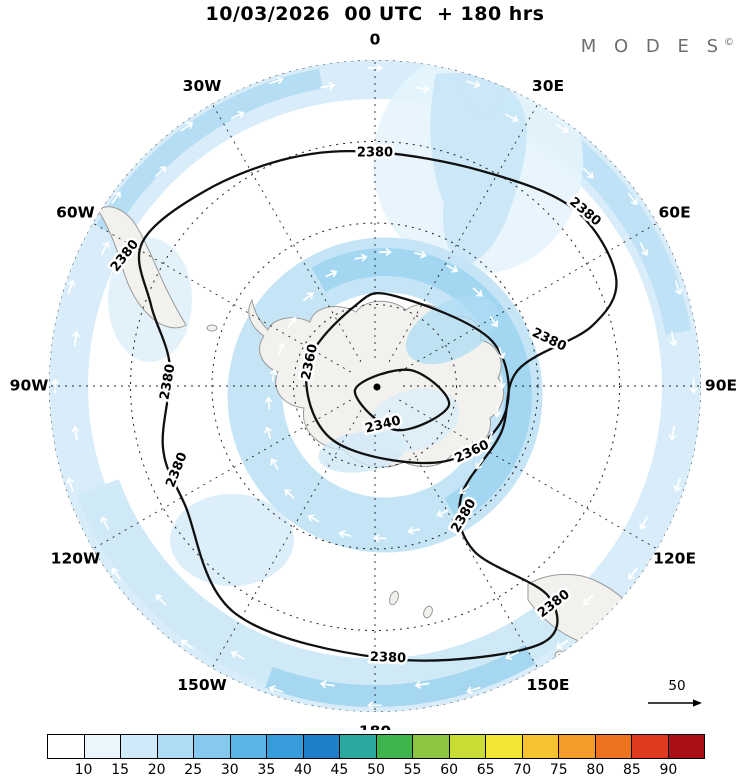 The width and height of the screenshot is (750, 782). Describe the element at coordinates (75, 213) in the screenshot. I see `longitude-label-60W: 60W` at that location.